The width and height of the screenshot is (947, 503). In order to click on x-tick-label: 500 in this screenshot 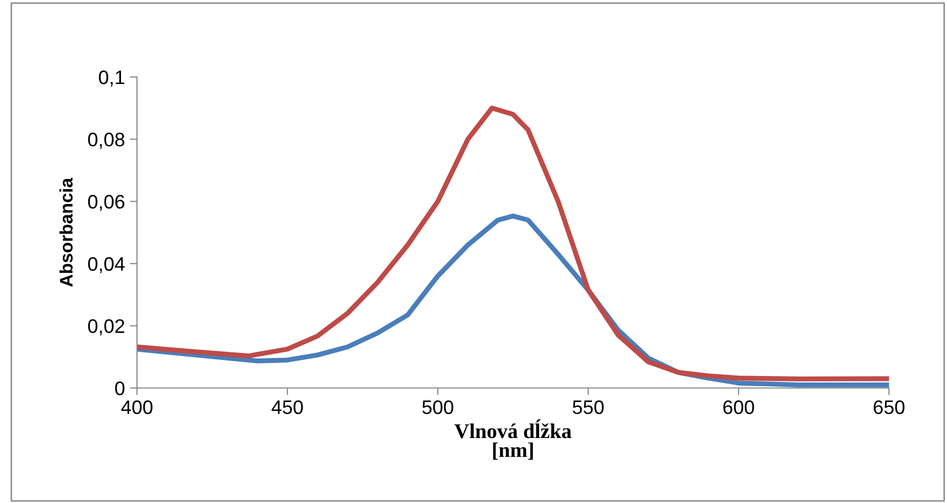, I will do `click(438, 407)`.